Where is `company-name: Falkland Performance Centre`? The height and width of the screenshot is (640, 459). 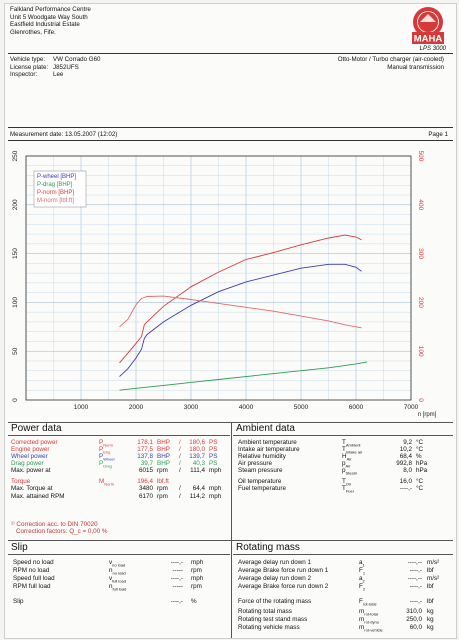 company-name: Falkland Performance Centre is located at coordinates (50, 9).